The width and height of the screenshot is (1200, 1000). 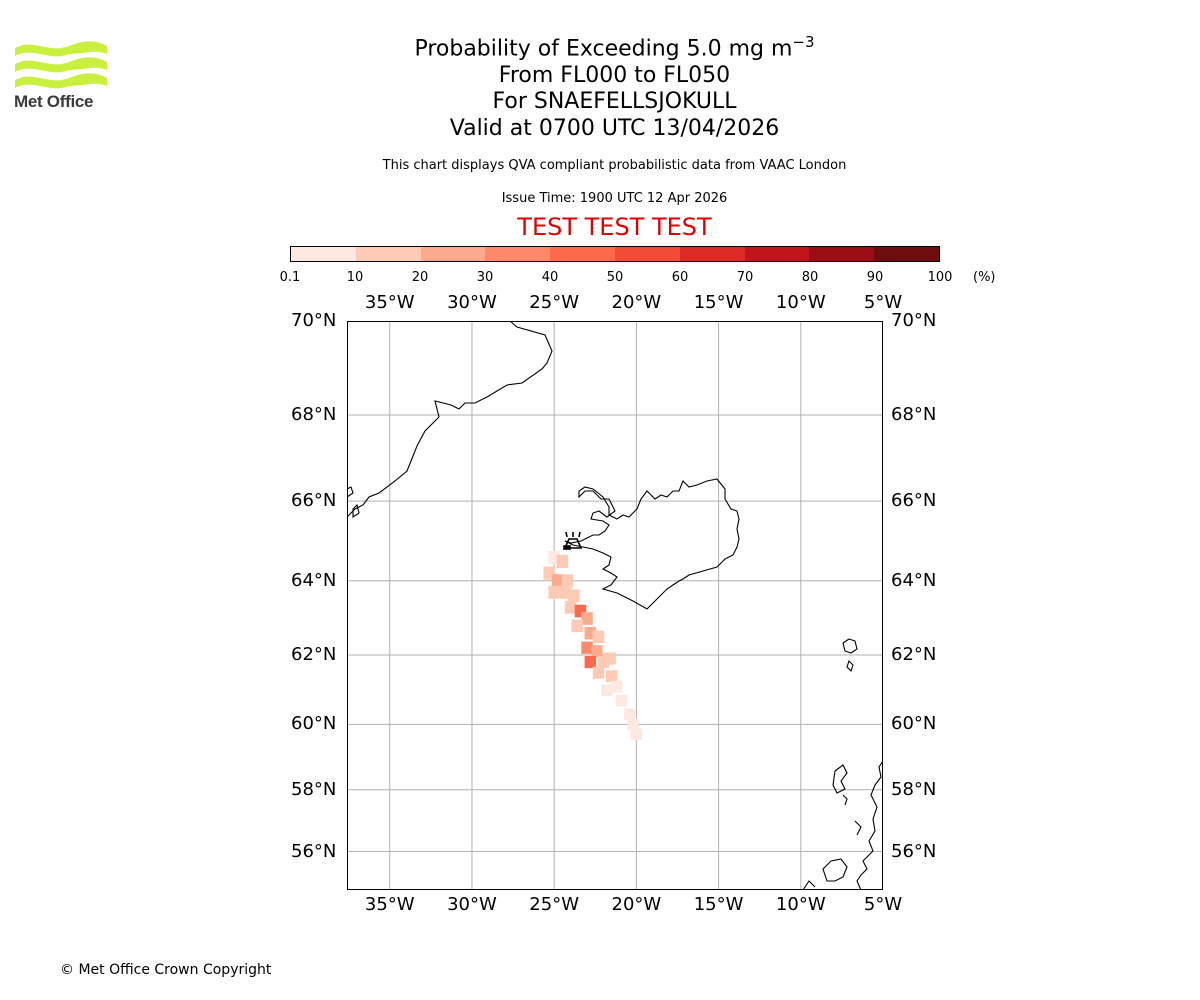 I want to click on chart-title: Probability of Exceeding 5.0 mg m−3, so click(x=600, y=45).